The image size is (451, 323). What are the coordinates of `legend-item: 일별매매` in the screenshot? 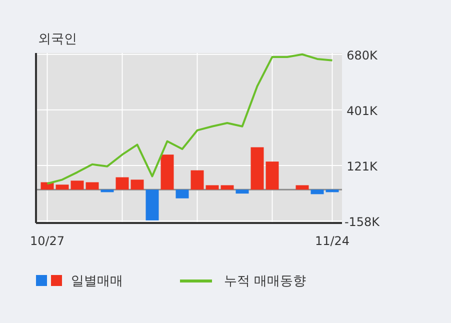 It's located at (79, 281).